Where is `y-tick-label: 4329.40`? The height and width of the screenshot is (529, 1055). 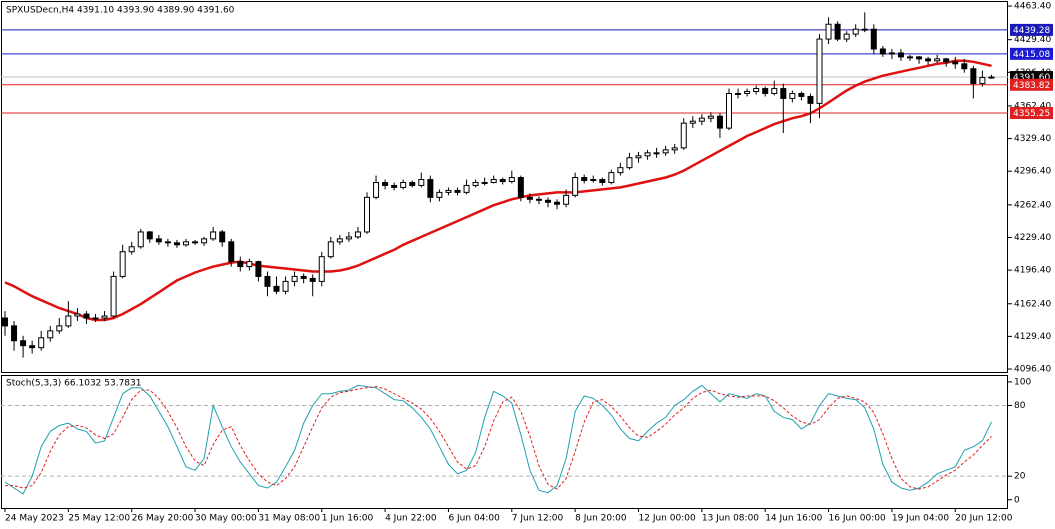
y-tick-label: 4329.40 is located at coordinates (1032, 139).